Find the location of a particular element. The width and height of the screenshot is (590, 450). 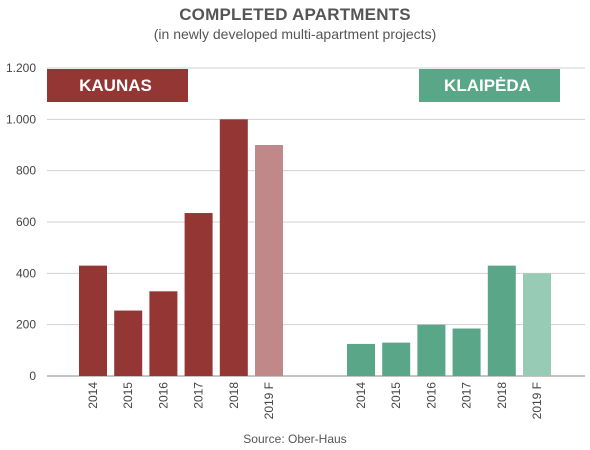

chart-title: COMPLETED APARTMENTS is located at coordinates (295, 14).